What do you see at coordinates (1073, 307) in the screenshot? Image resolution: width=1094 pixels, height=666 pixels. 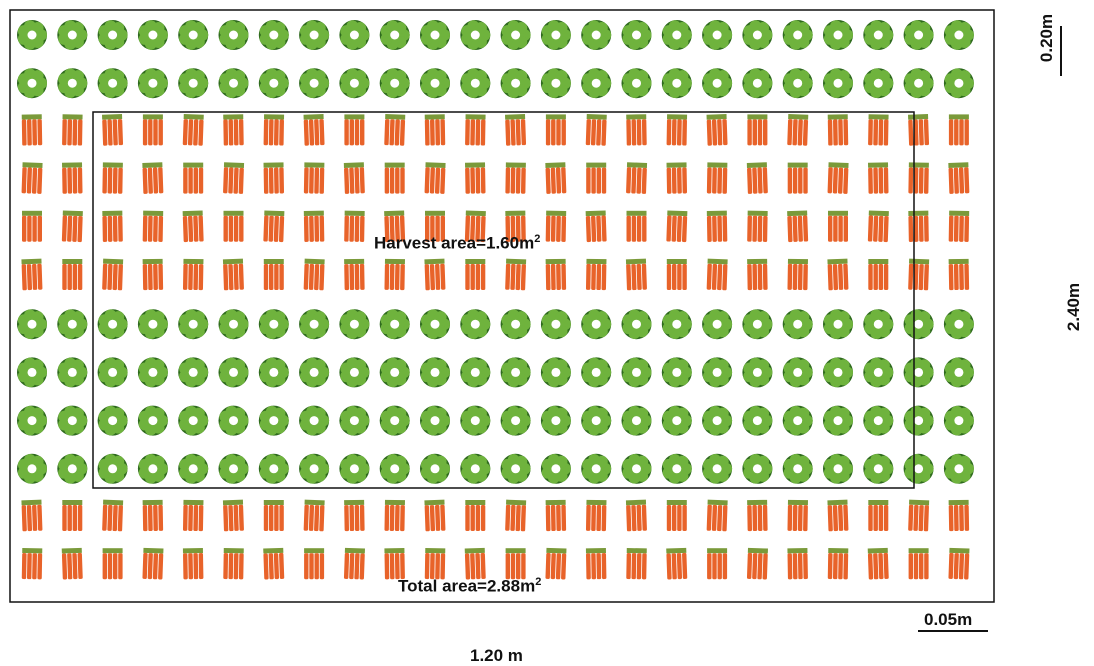 I see `plot-height-label: 2.40m` at bounding box center [1073, 307].